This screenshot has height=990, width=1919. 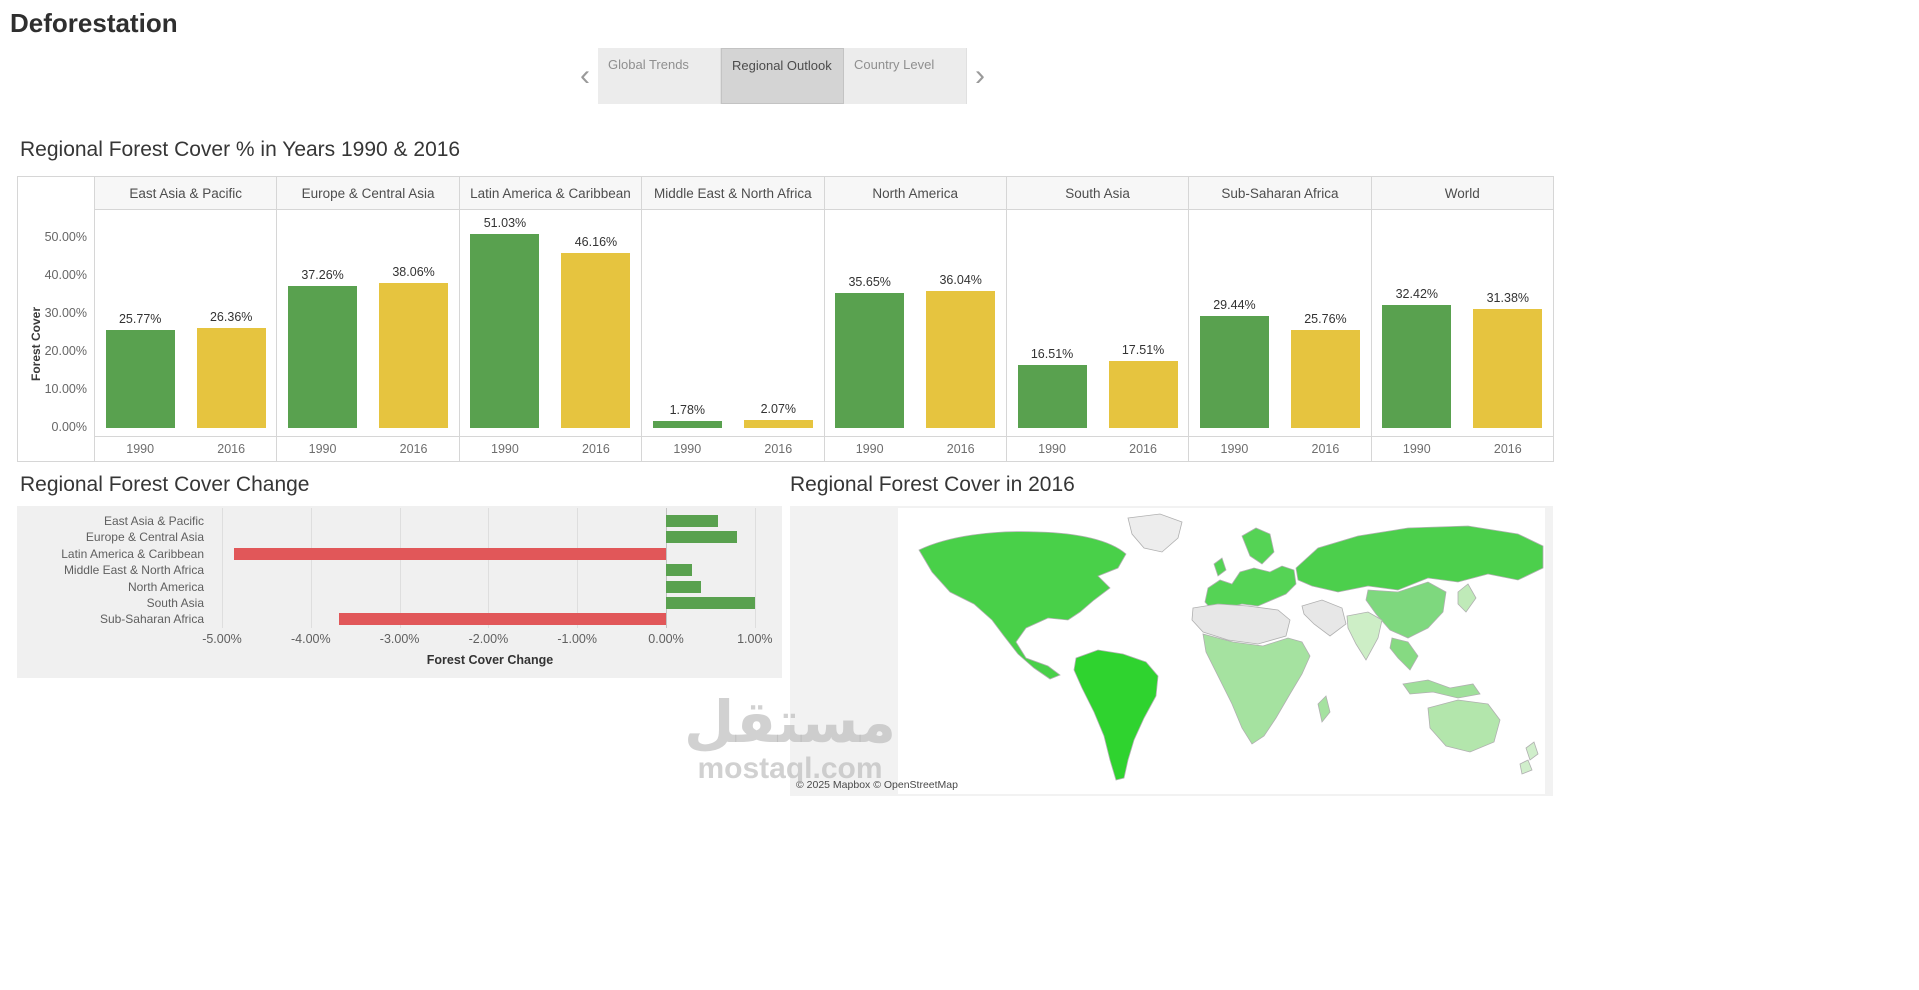 I want to click on bar-slot: 51.03%, so click(x=505, y=322).